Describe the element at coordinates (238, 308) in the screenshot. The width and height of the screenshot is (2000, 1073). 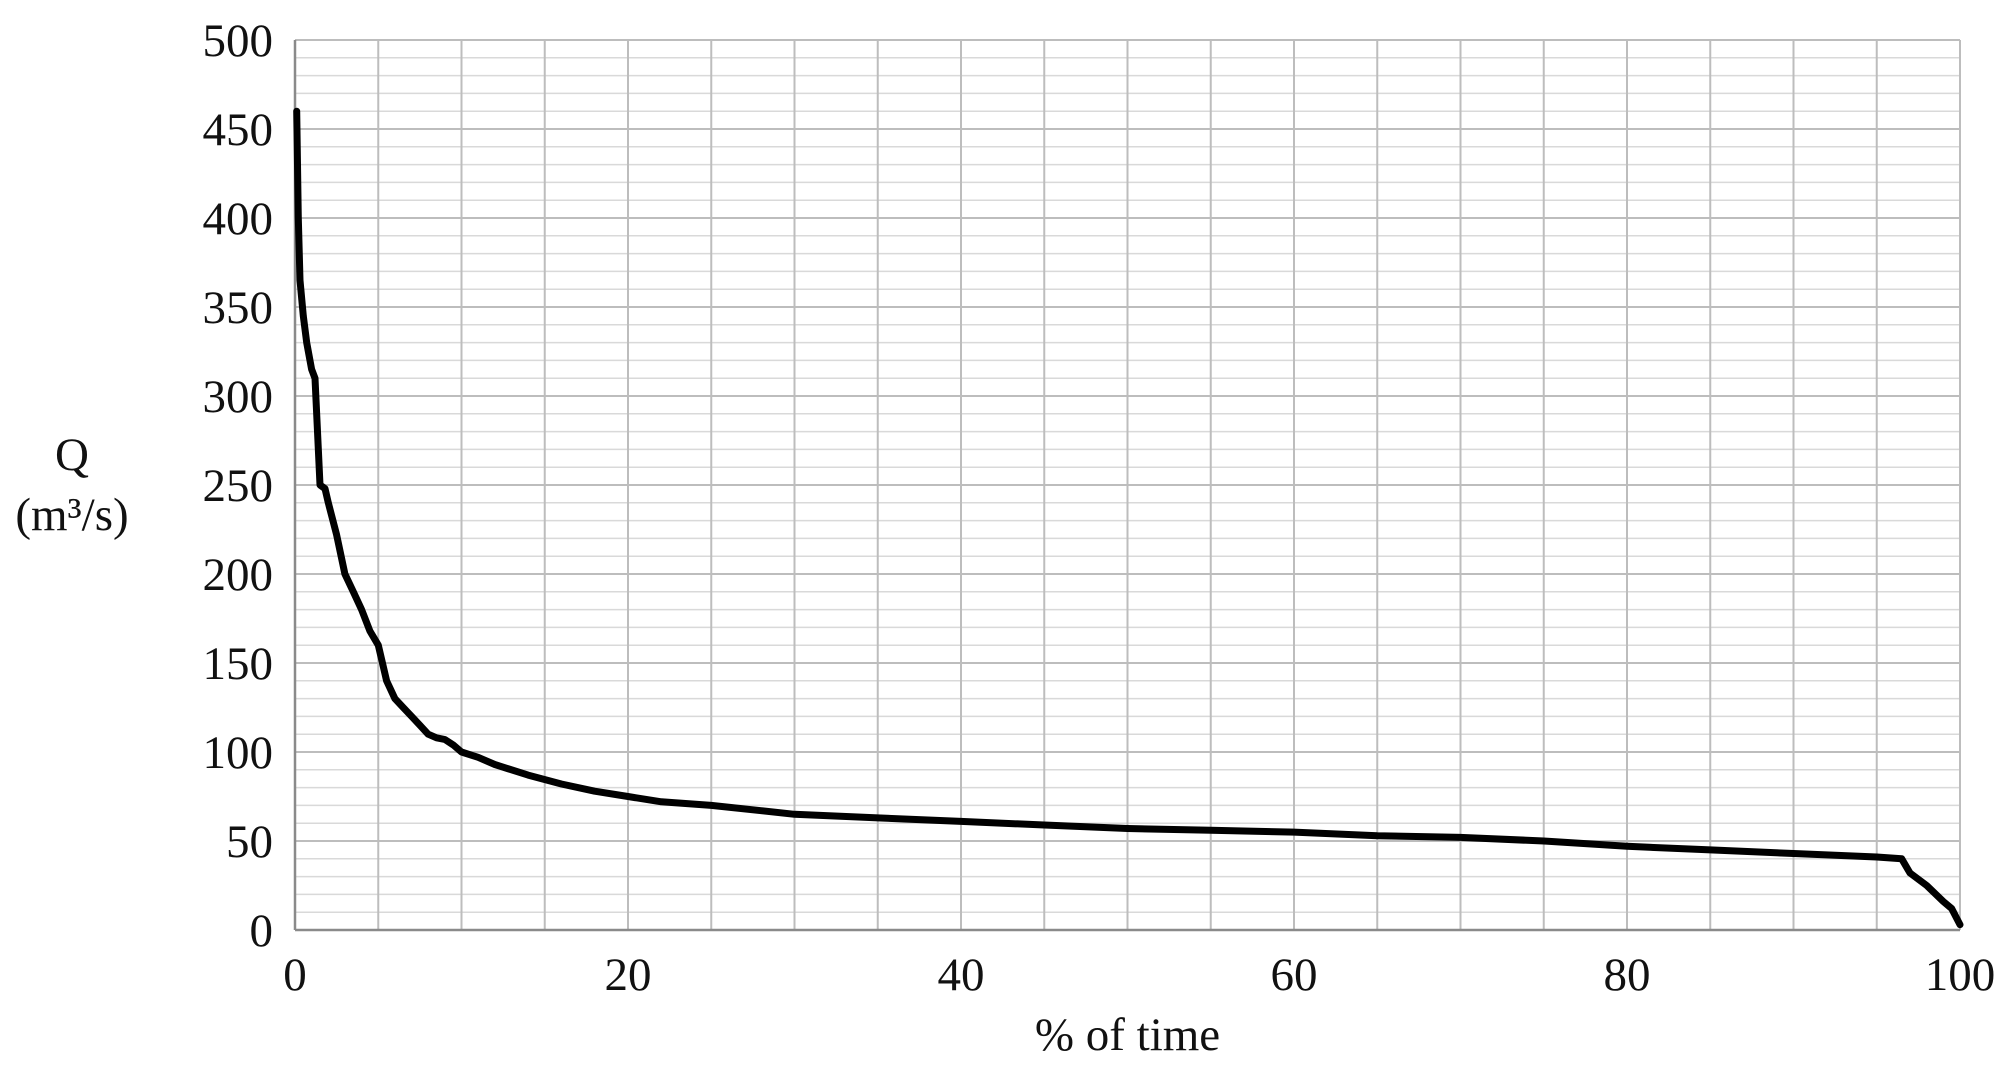
I see `y-tick-label: 350` at that location.